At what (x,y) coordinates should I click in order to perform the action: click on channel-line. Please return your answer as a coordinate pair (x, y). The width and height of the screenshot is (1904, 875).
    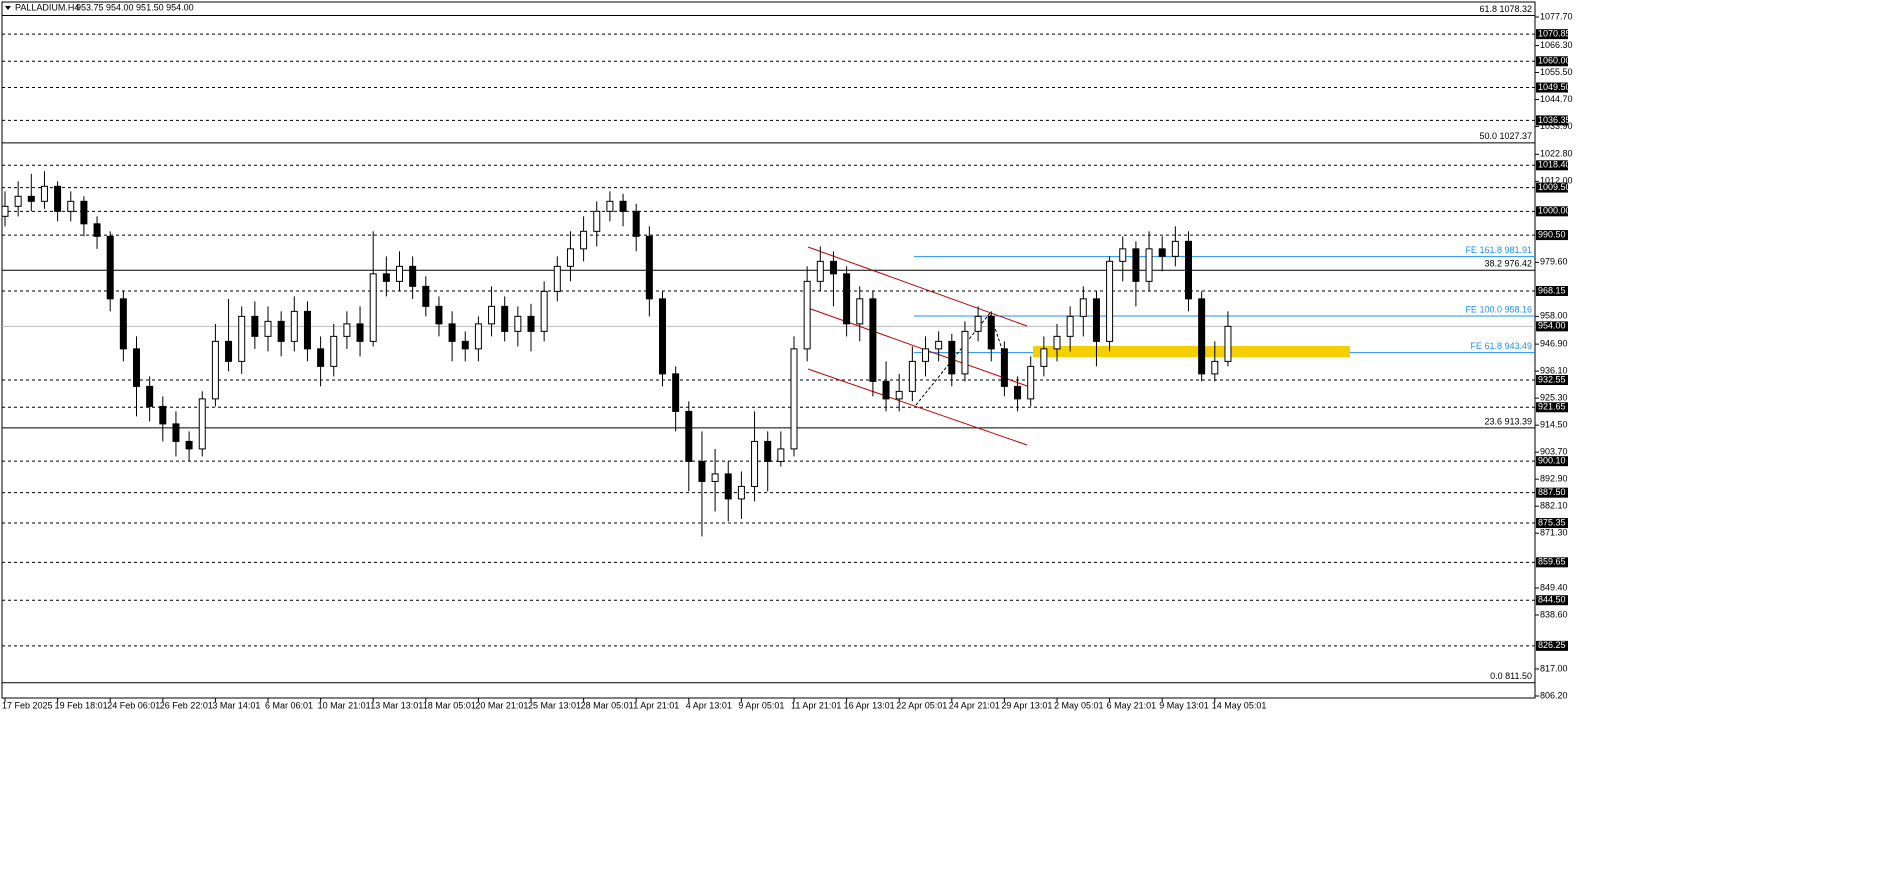
    Looking at the image, I should click on (917, 407).